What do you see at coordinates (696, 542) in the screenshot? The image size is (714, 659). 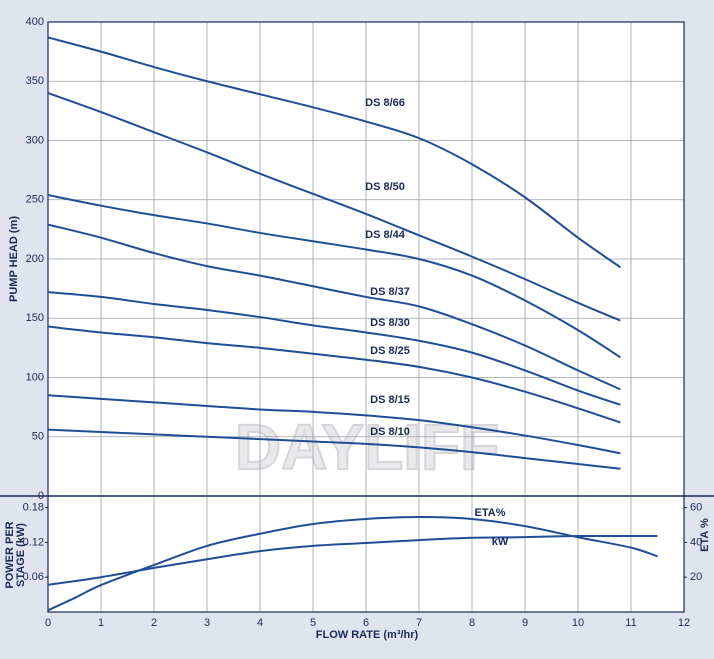 I see `y2-tick-label: 40` at bounding box center [696, 542].